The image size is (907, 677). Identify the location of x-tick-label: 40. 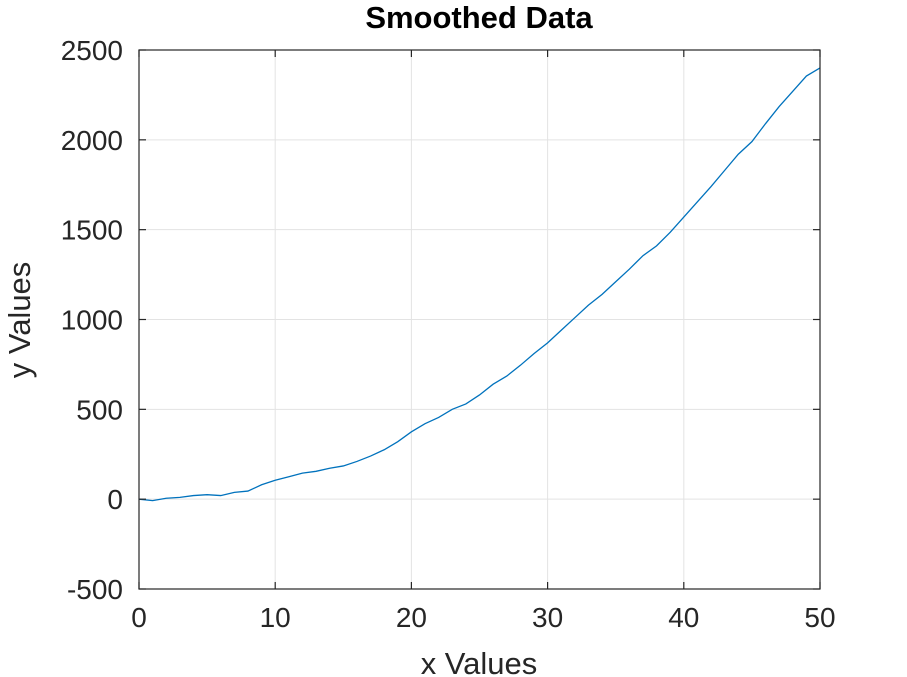
(683, 617).